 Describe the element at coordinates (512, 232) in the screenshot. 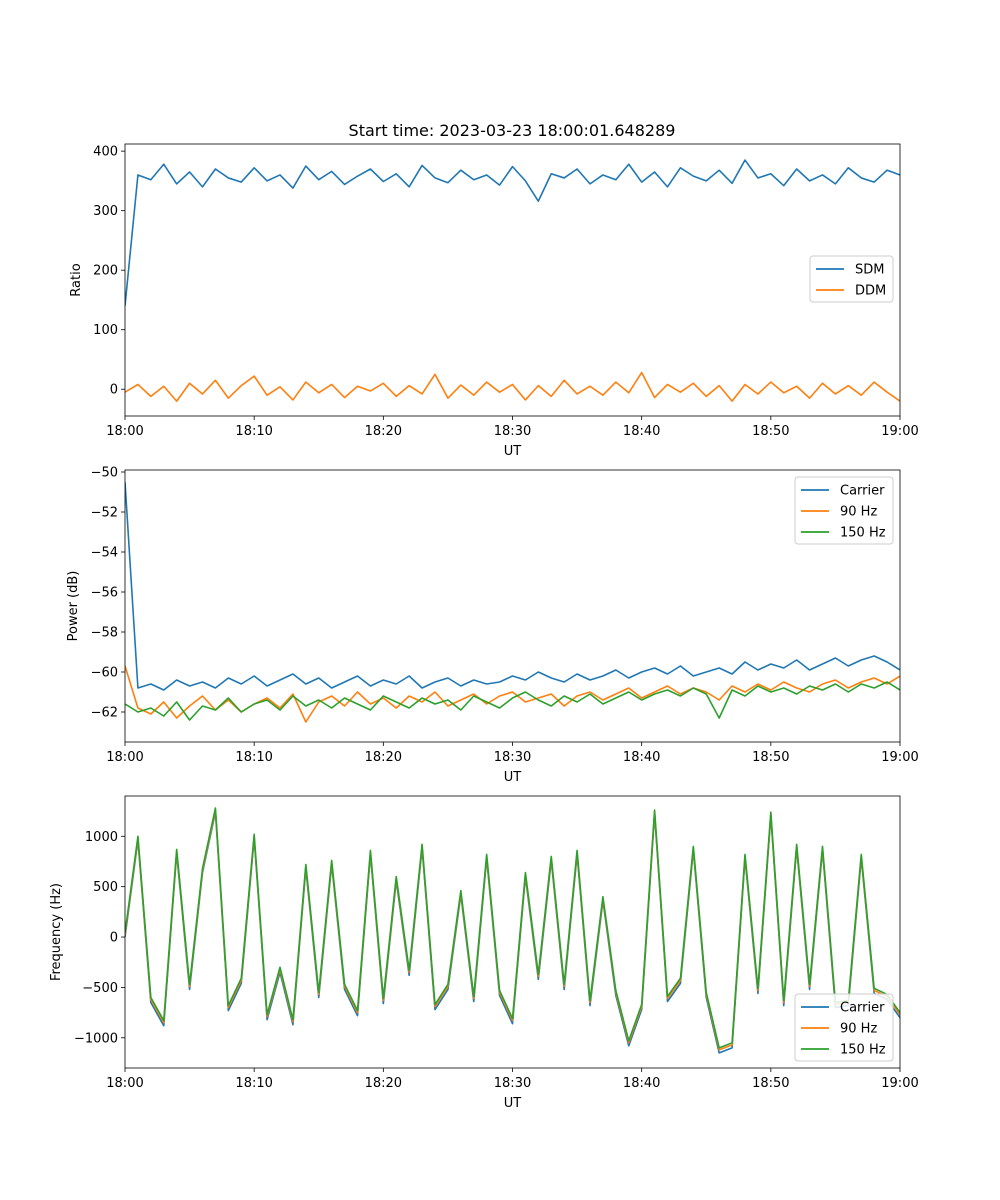

I see `chart-1-series-1-line` at that location.